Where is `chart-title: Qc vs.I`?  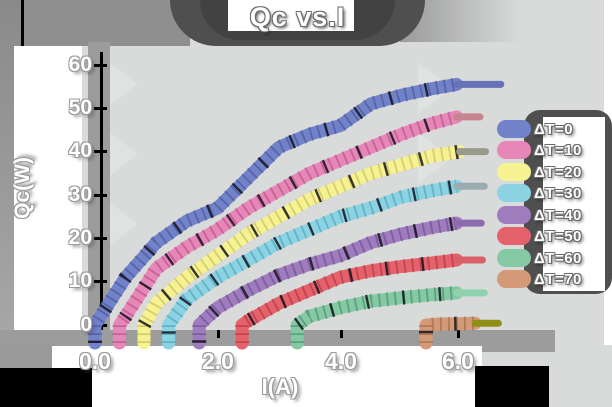 chart-title: Qc vs.I is located at coordinates (297, 17).